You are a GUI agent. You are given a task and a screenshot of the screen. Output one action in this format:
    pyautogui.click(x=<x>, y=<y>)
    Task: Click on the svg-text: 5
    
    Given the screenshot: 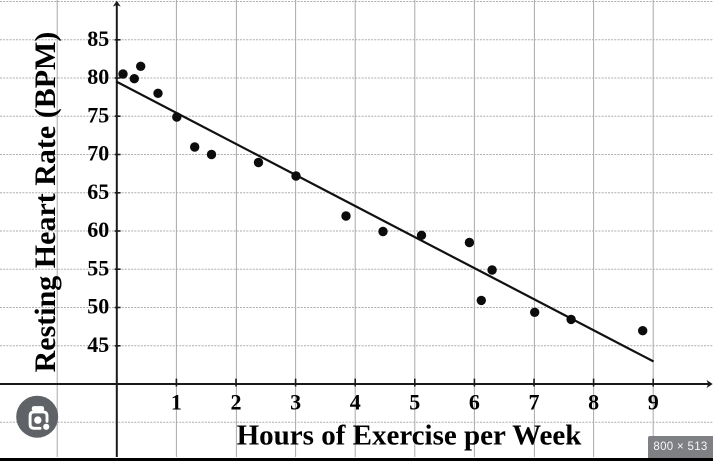 What is the action you would take?
    pyautogui.click(x=414, y=402)
    